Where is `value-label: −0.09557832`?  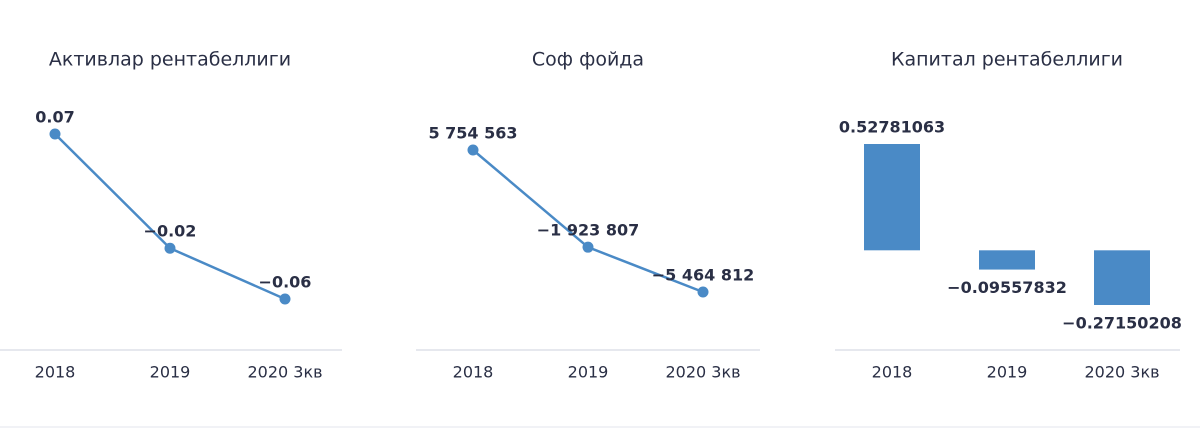
value-label: −0.09557832 is located at coordinates (1007, 287).